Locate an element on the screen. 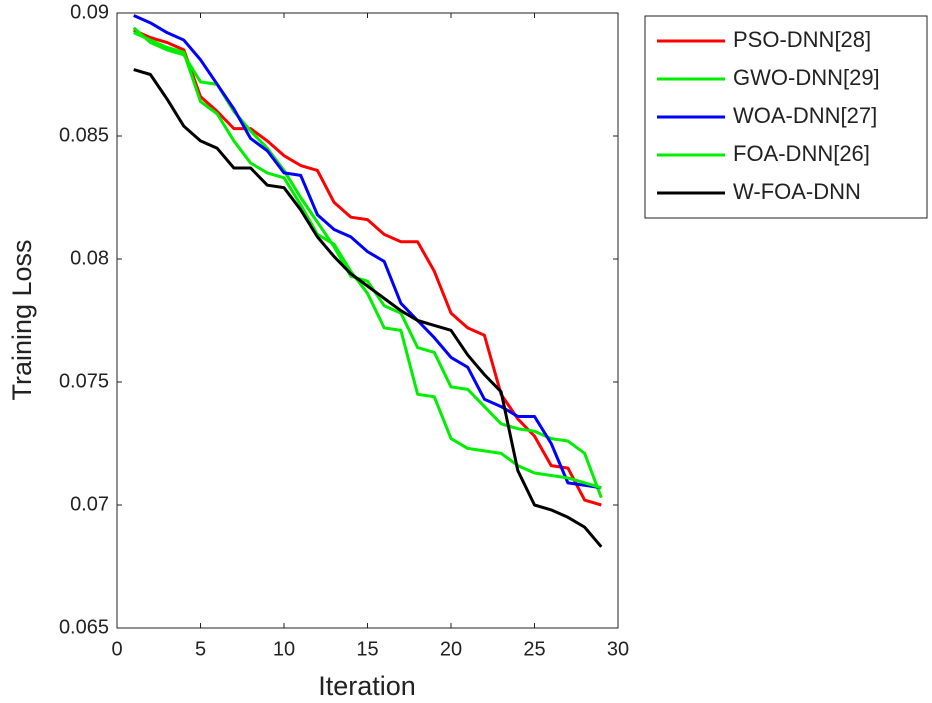 This screenshot has width=932, height=703. y-tick-label: 0.065 is located at coordinates (84, 627).